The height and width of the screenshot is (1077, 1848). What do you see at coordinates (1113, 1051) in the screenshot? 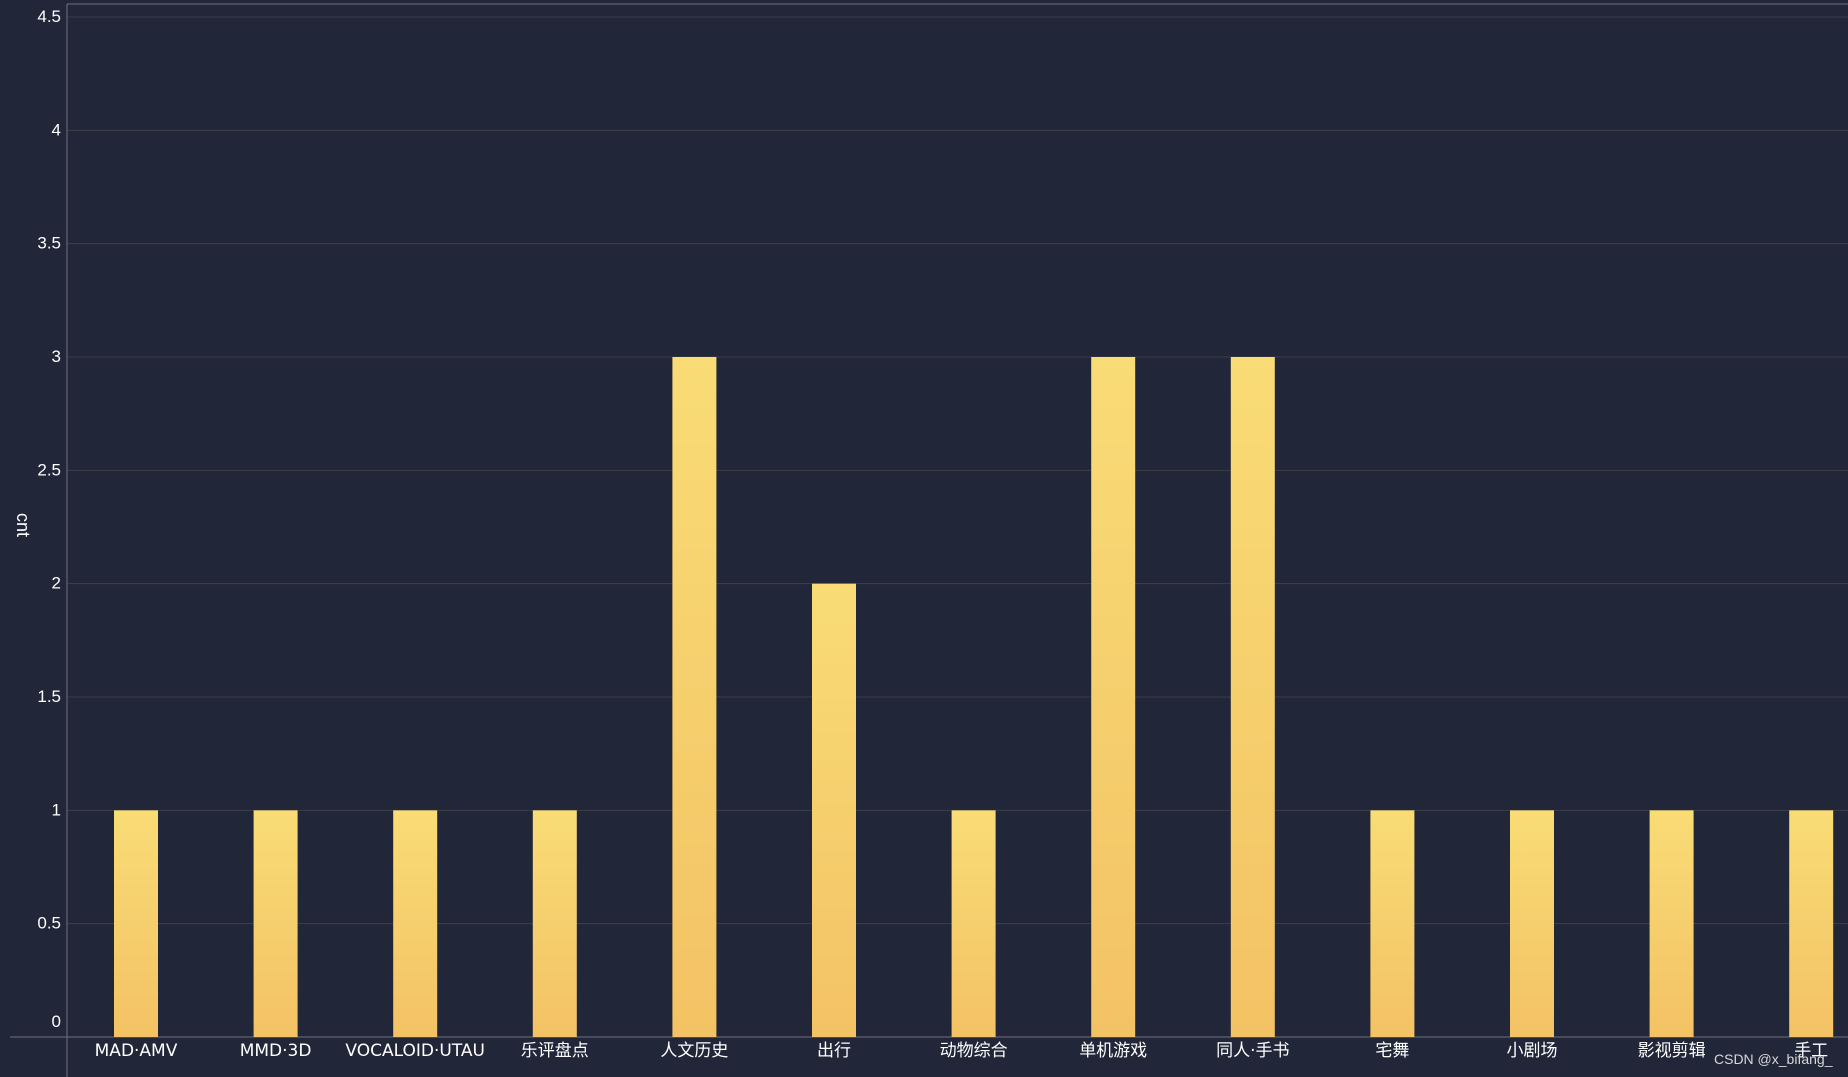
I see `x-tick-label: 单机游戏` at bounding box center [1113, 1051].